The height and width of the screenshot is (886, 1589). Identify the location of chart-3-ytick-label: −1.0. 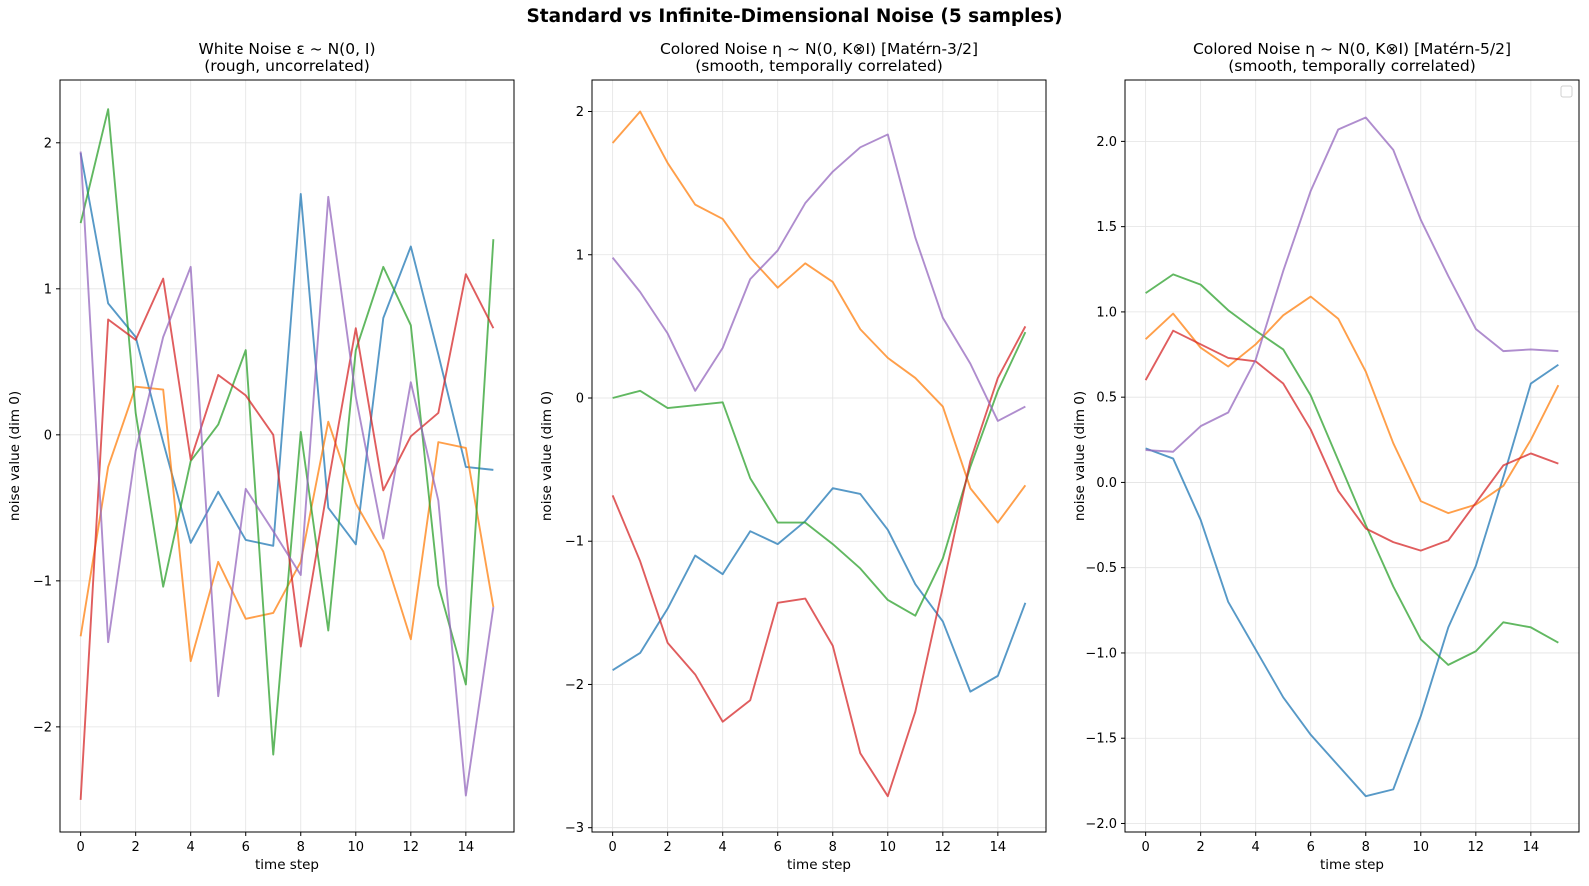
(1101, 653).